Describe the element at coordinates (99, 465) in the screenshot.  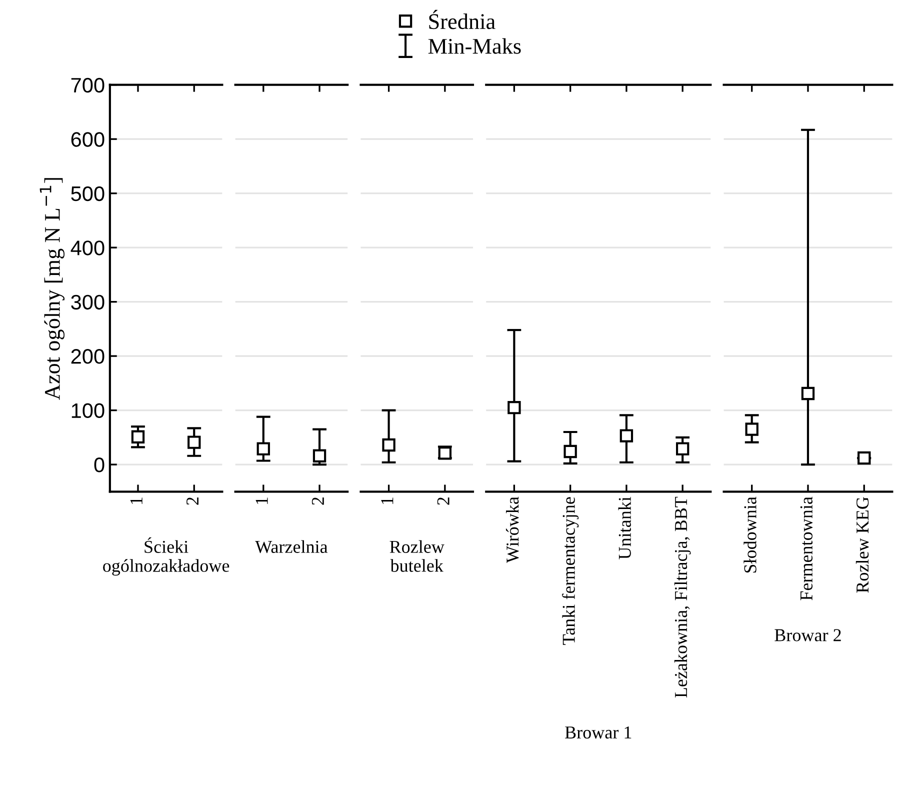
I see `y-tick-label: 0` at that location.